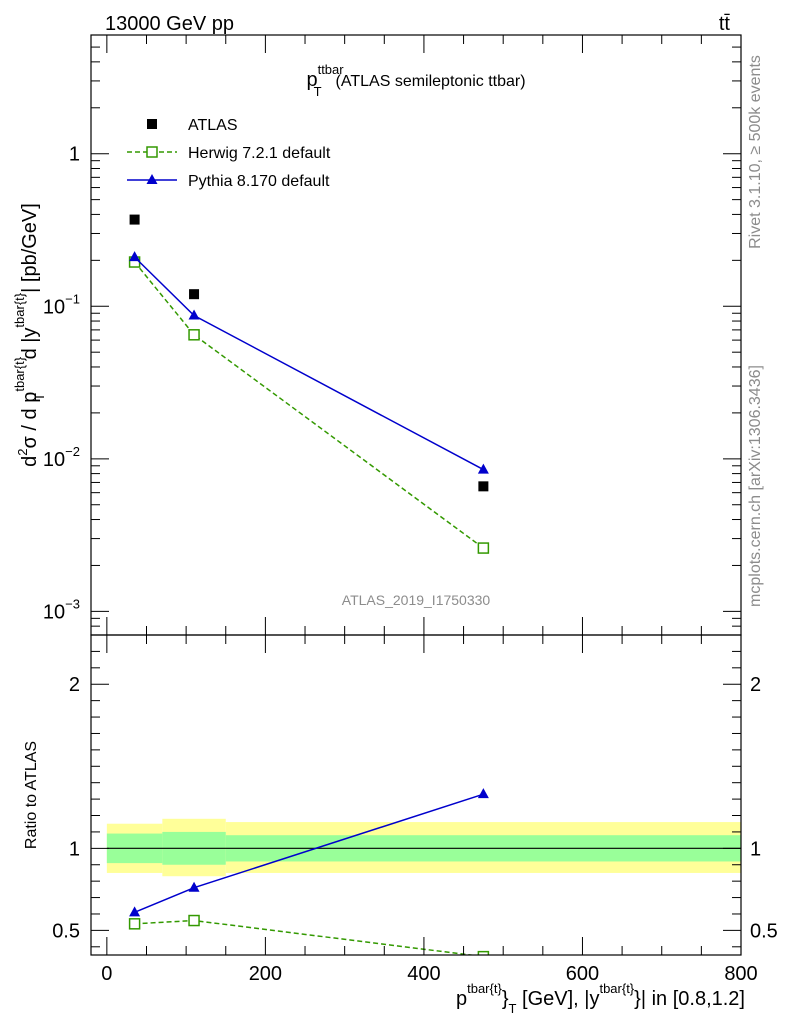  I want to click on ratio-y-tick-label-right: 0.5, so click(764, 931).